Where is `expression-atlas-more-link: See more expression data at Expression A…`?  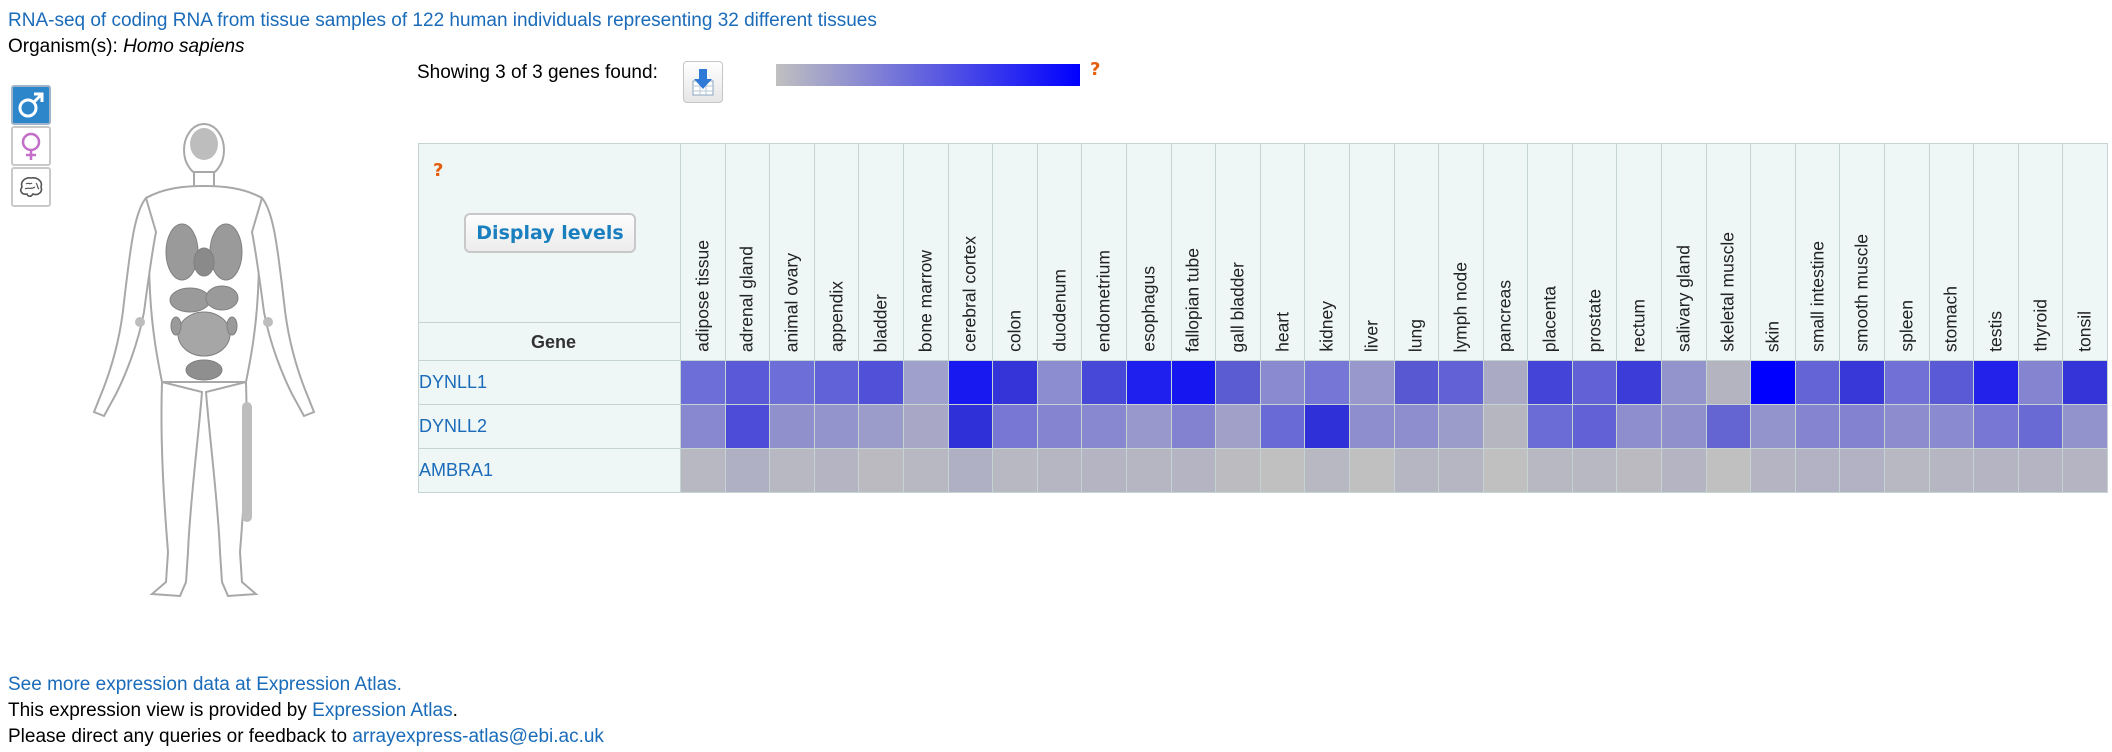 expression-atlas-more-link: See more expression data at Expression A… is located at coordinates (205, 684).